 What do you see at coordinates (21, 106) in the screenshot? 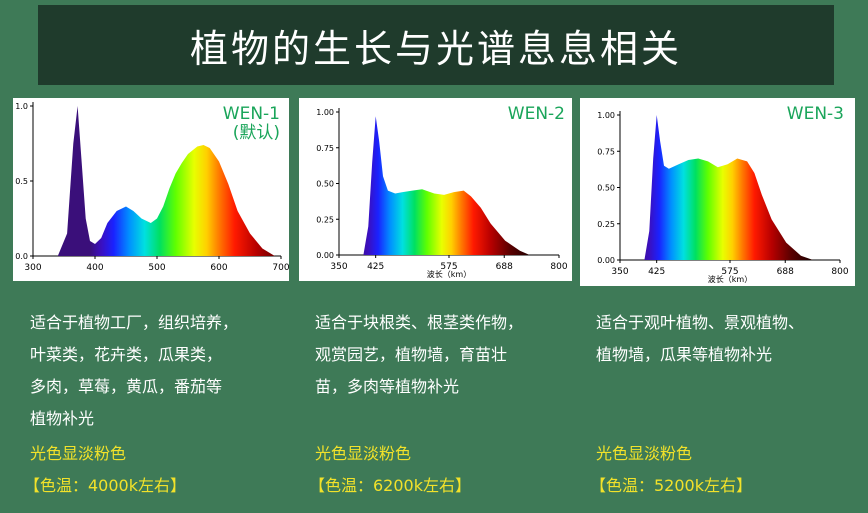
I see `y-tick-label: 1.0` at bounding box center [21, 106].